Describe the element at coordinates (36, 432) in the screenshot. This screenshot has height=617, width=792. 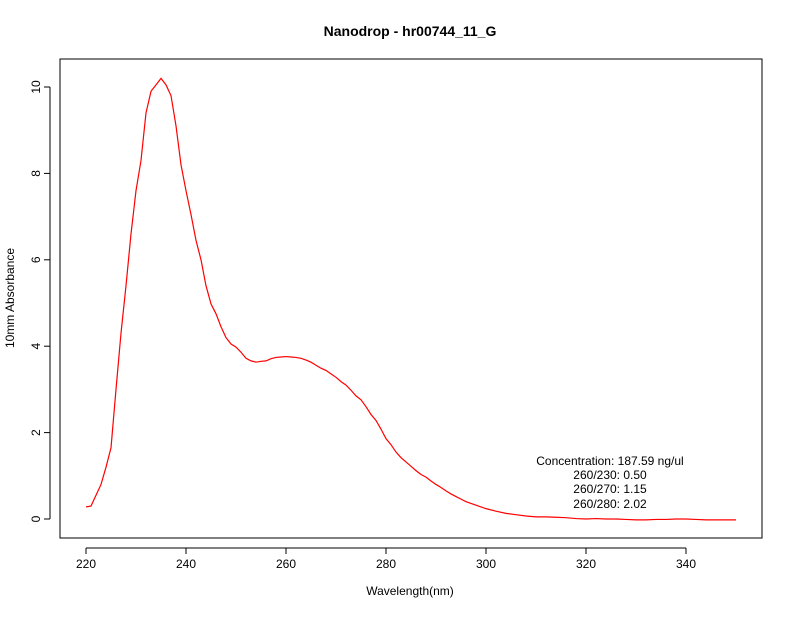
I see `y-tick-label: 2` at that location.